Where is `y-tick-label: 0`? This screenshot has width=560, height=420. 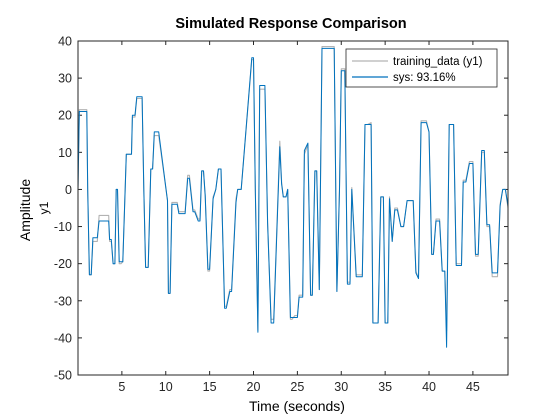 y-tick-label: 0 is located at coordinates (68, 190).